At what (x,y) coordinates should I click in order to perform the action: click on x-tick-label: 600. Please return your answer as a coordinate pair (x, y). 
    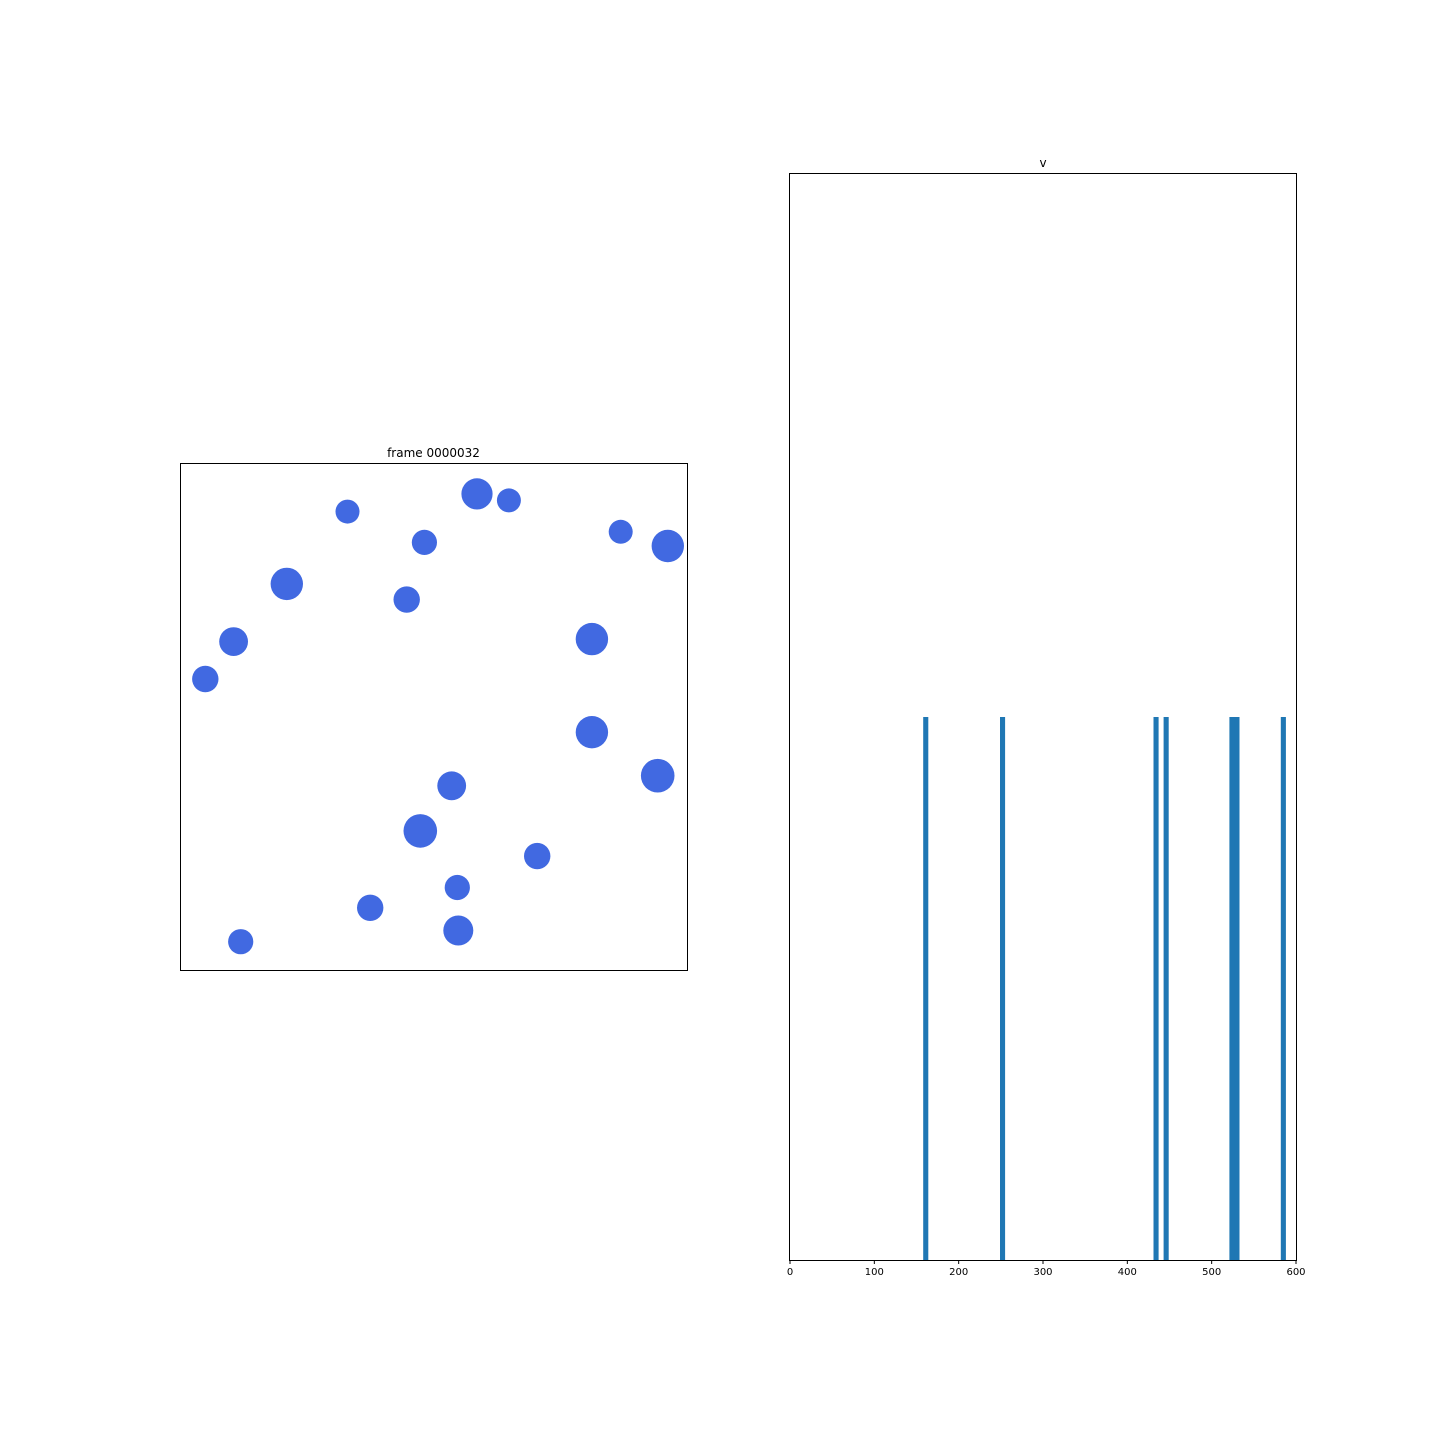
    Looking at the image, I should click on (1295, 1272).